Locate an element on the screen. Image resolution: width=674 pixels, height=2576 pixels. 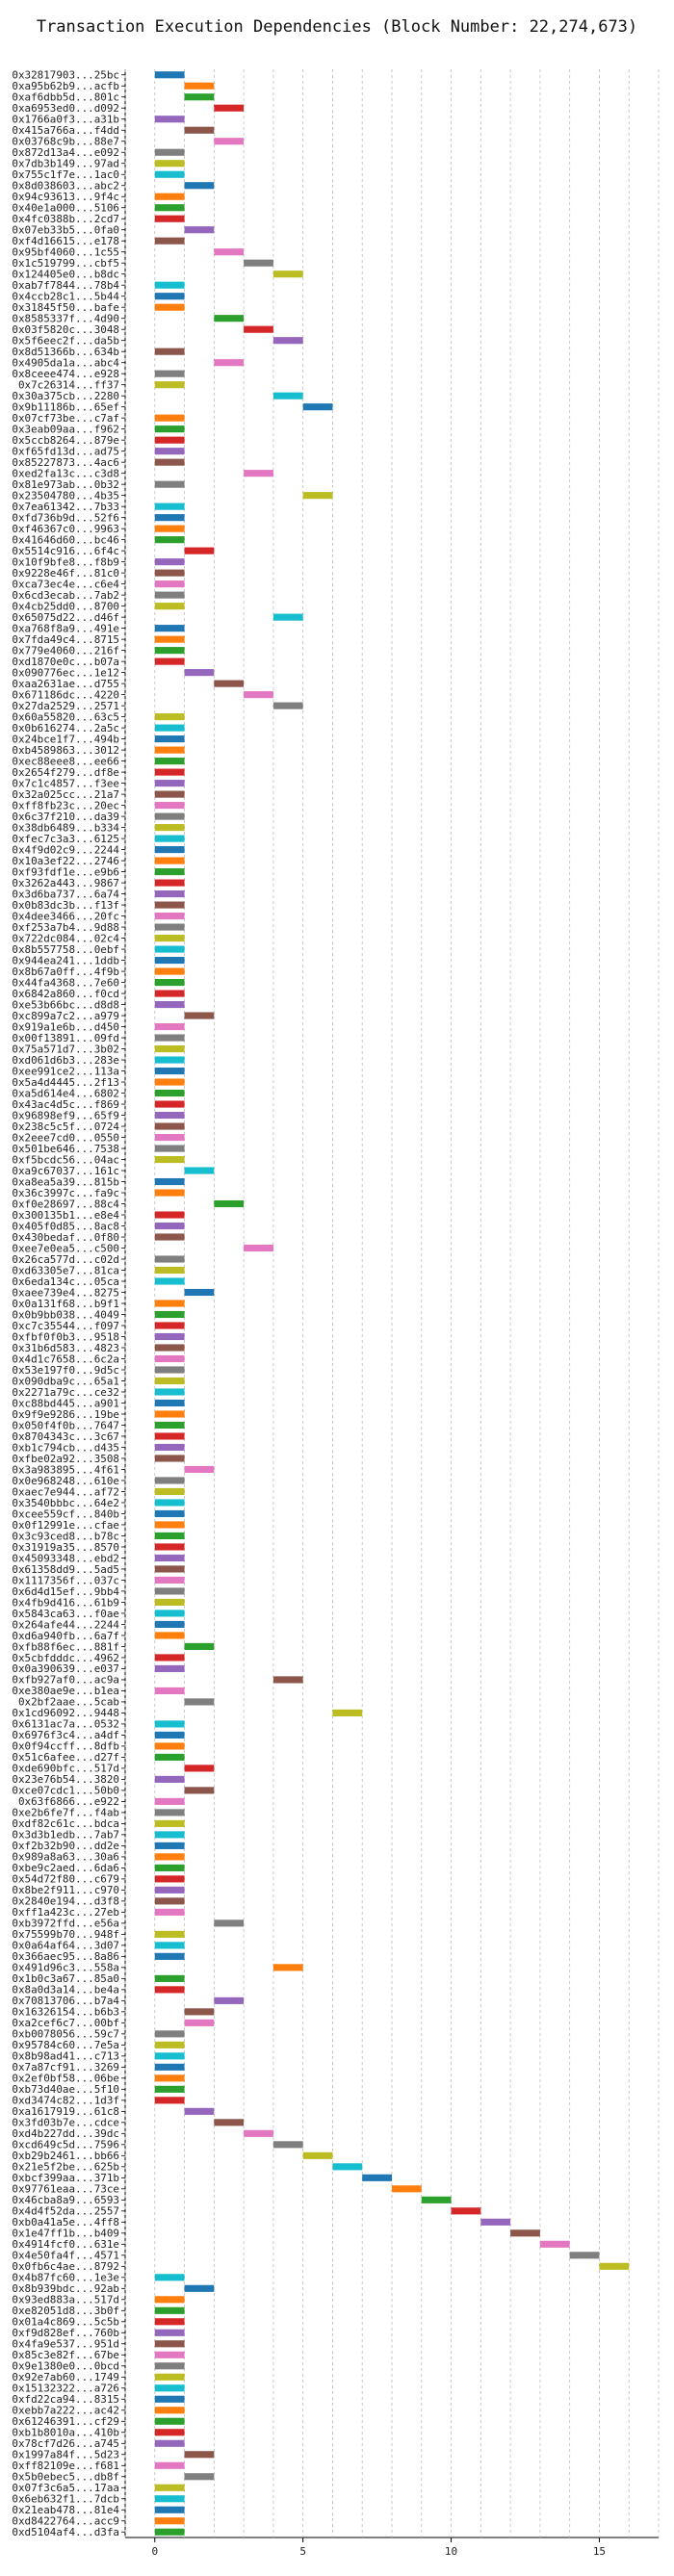
y-tick-label: 0x5a4d4445...2f13 is located at coordinates (66, 1083).